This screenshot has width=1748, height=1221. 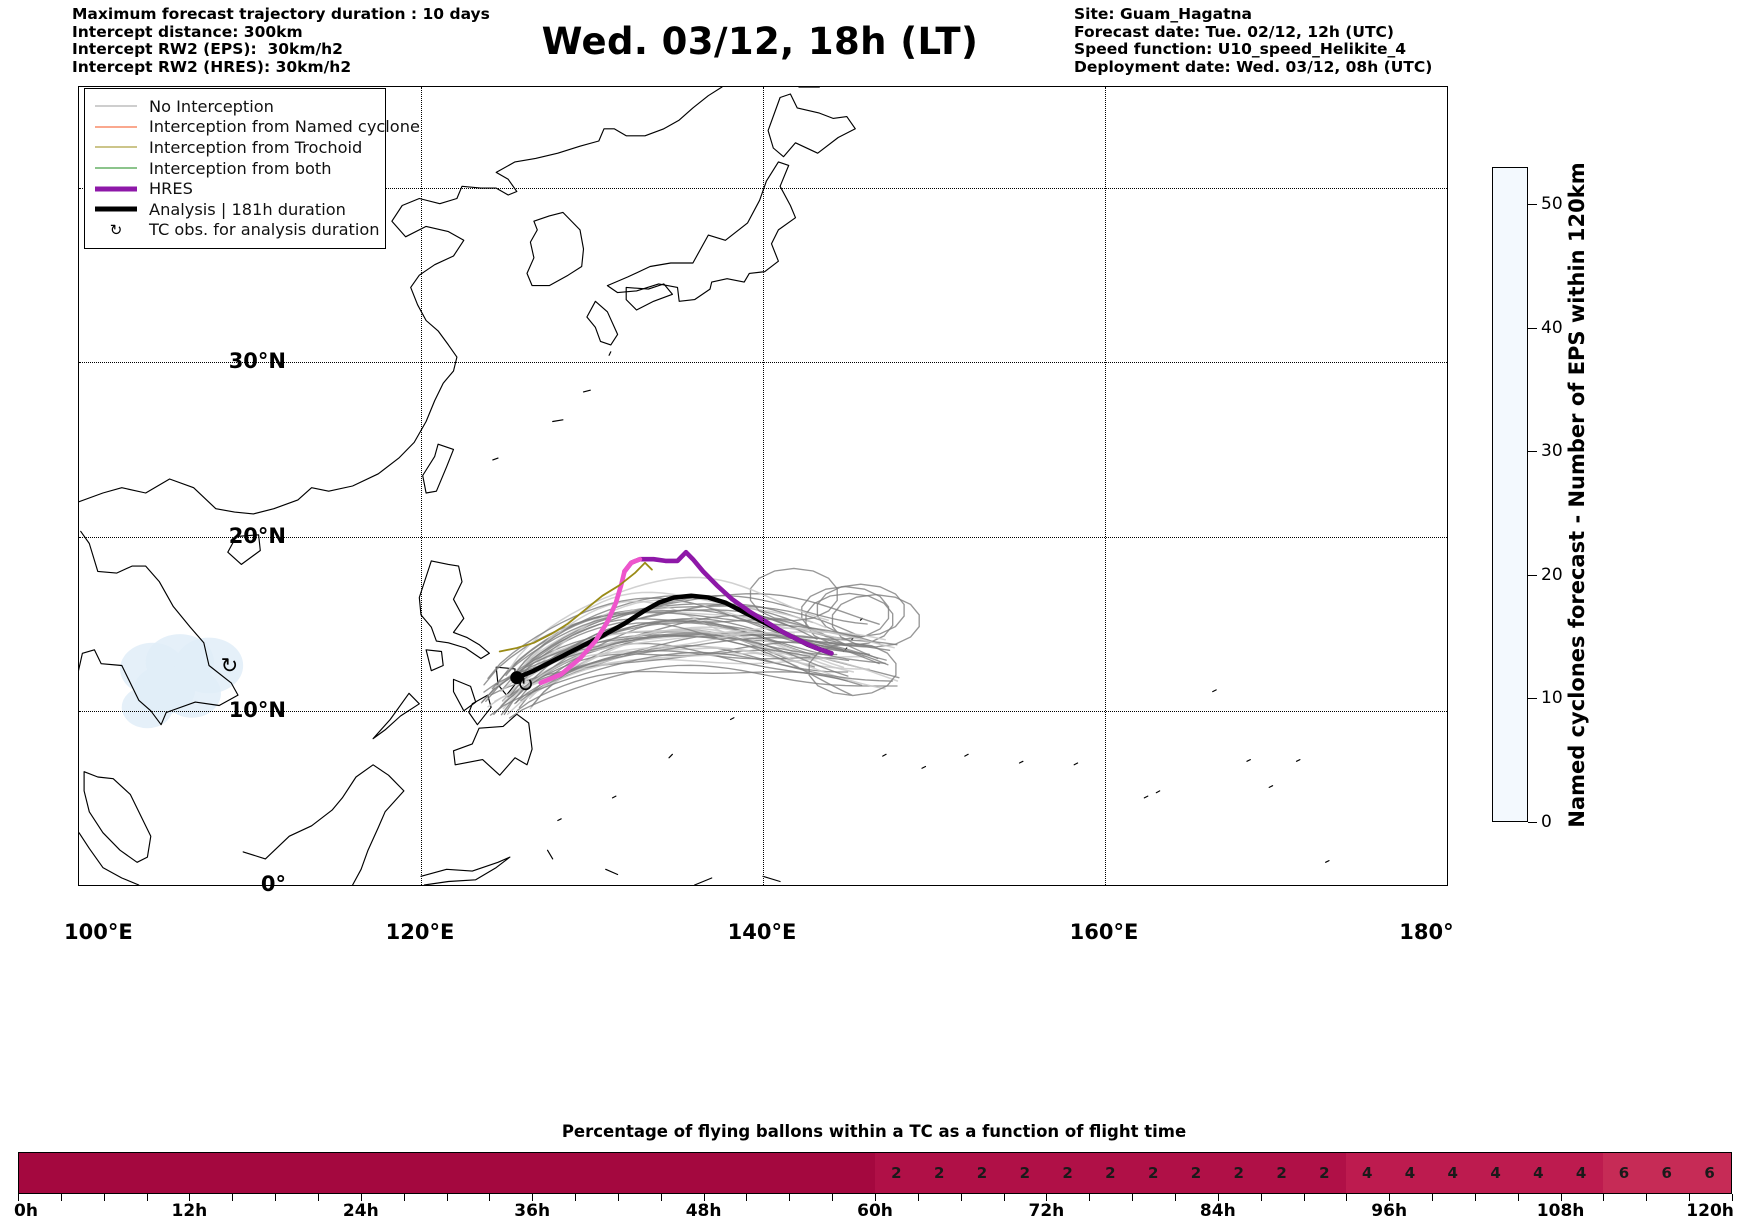 What do you see at coordinates (590, 621) in the screenshot?
I see `trajectory-hres-pink-segment` at bounding box center [590, 621].